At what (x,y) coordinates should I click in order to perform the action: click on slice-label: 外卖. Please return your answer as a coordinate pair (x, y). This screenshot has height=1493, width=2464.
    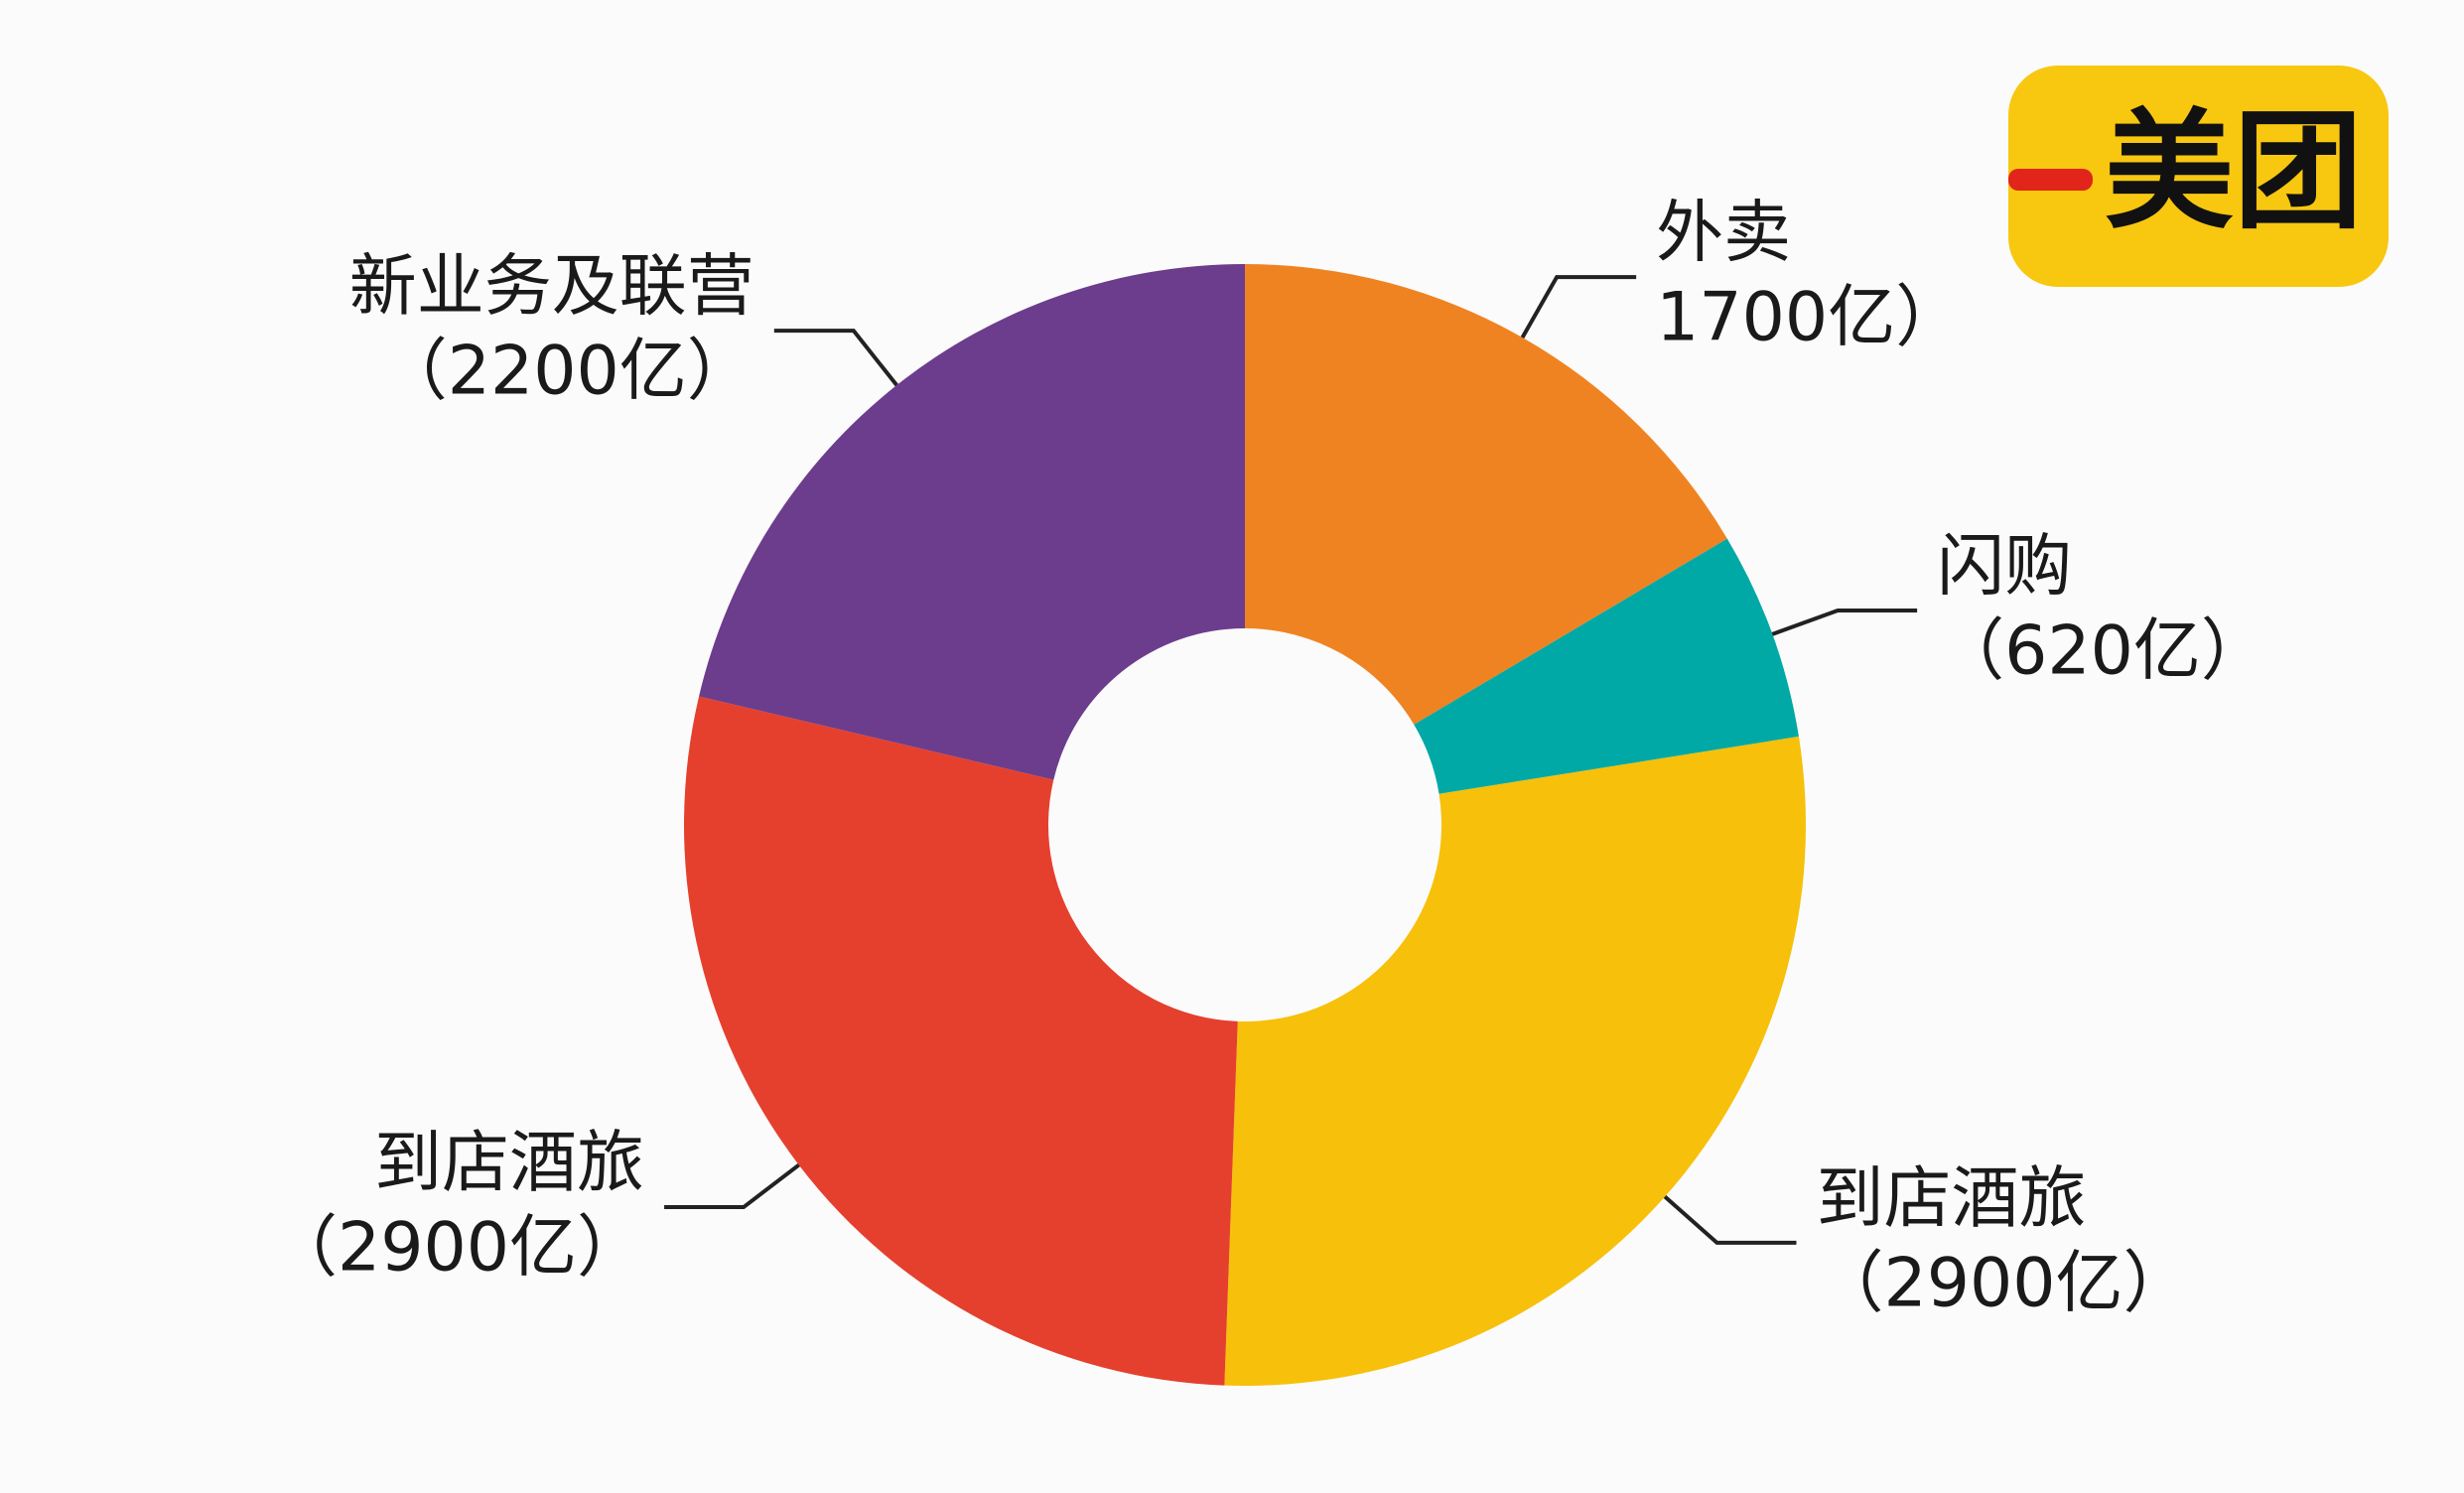
    Looking at the image, I should click on (1723, 234).